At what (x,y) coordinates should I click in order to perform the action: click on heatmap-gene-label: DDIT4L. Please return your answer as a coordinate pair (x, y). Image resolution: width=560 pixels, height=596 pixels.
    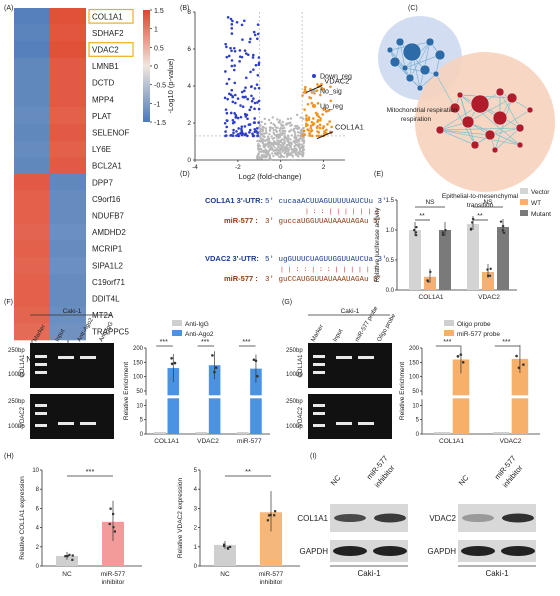
    Looking at the image, I should click on (106, 298).